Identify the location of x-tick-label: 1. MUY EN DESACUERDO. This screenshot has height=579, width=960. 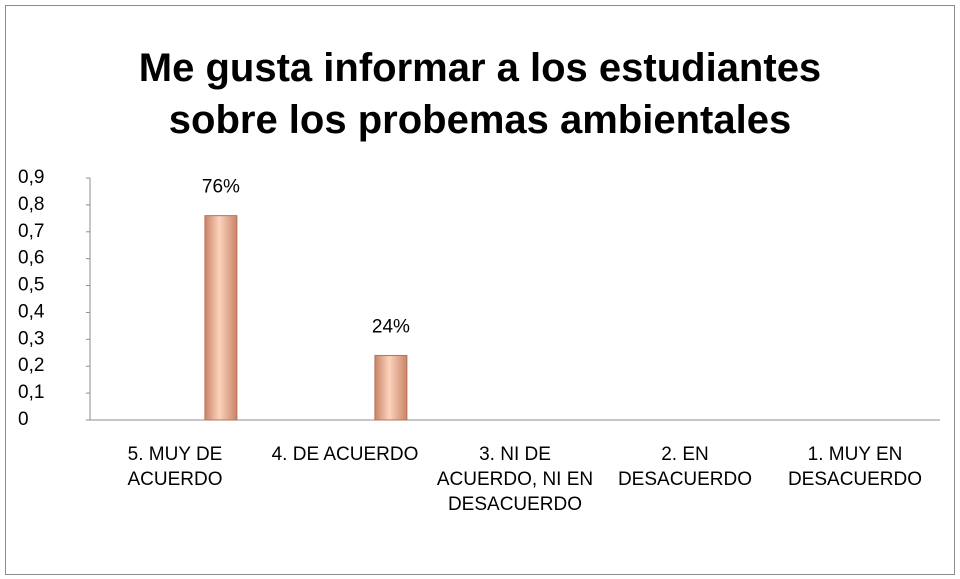
(855, 467).